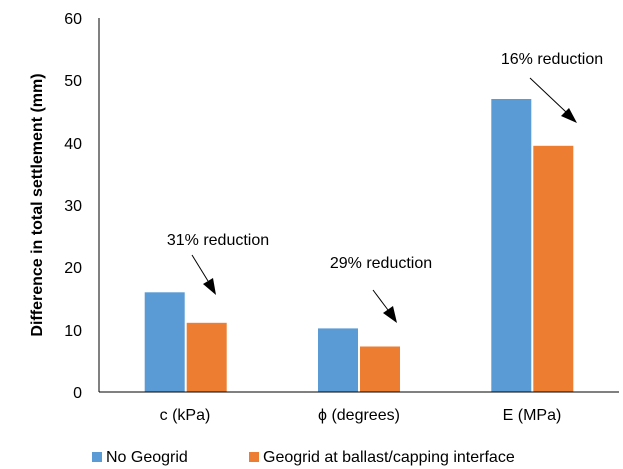 This screenshot has height=469, width=623. What do you see at coordinates (380, 369) in the screenshot?
I see `bar-geogrid-phi` at bounding box center [380, 369].